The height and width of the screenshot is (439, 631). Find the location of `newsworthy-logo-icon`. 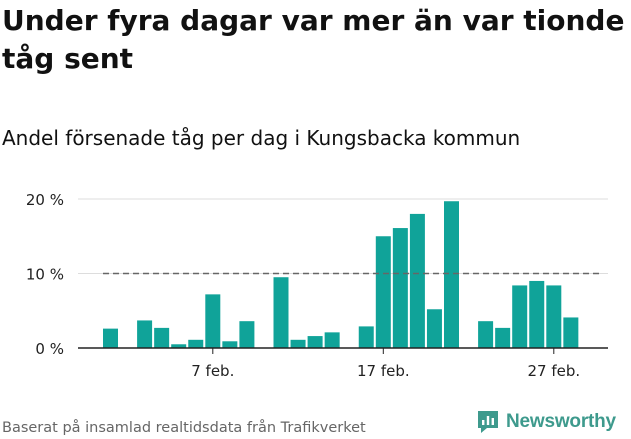

newsworthy-logo-icon is located at coordinates (488, 422).